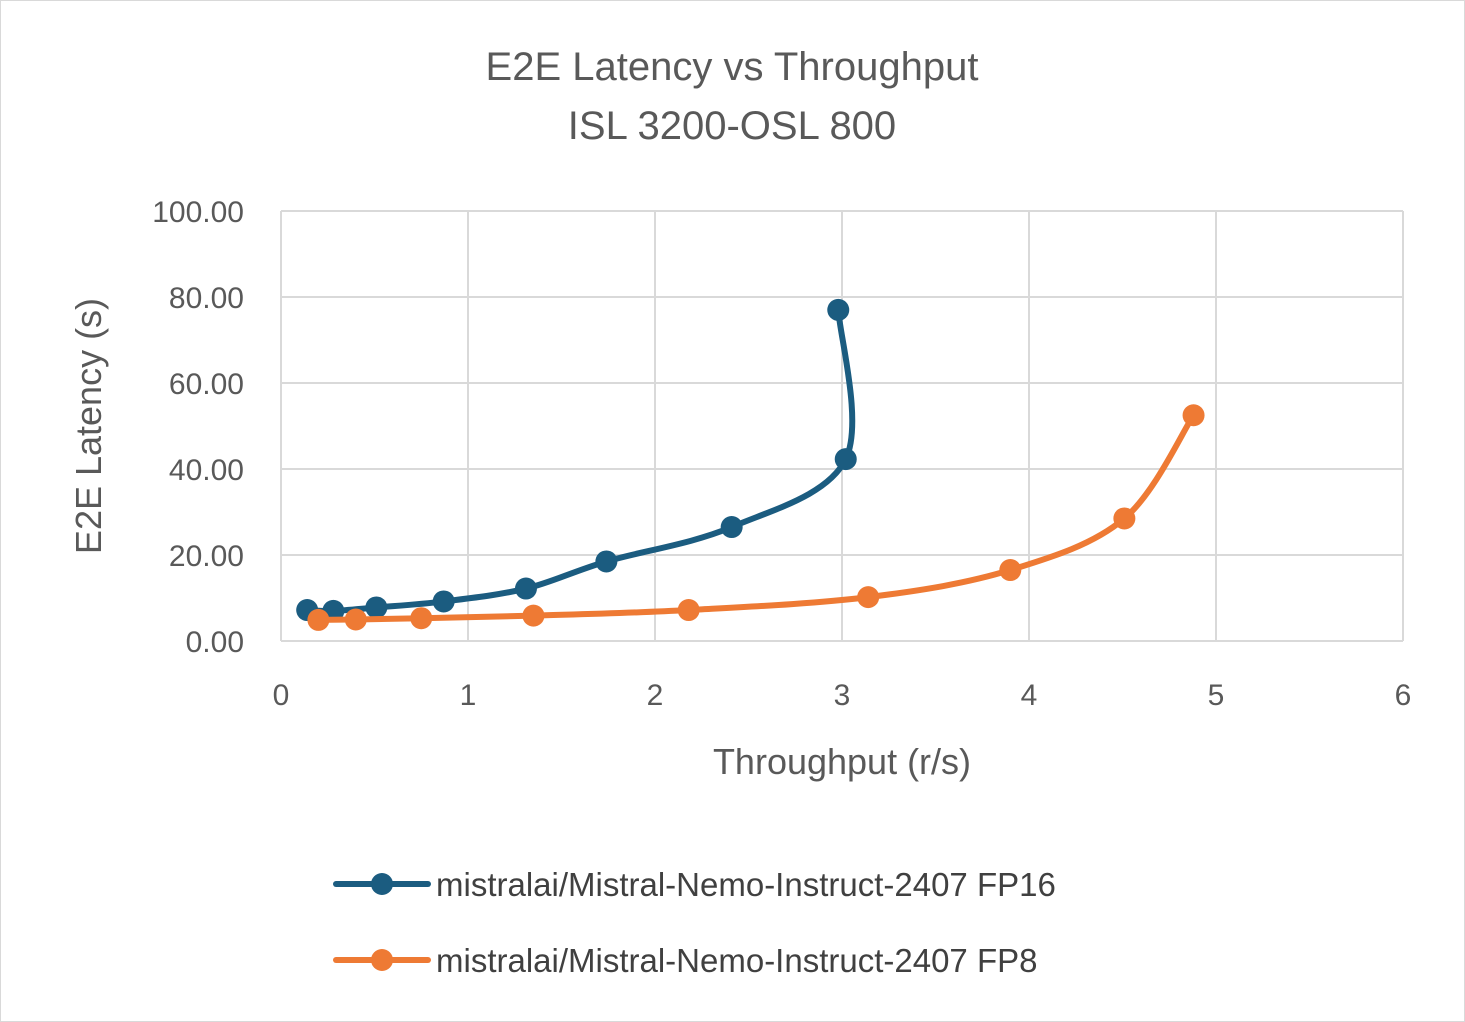  I want to click on x-axis-title: Throughput (r/s), so click(842, 761).